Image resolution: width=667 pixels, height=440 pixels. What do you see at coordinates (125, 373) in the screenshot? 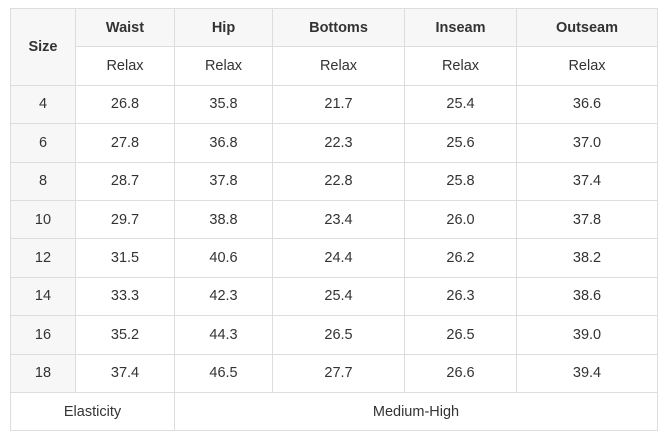
I see `waist-cell: 37.4` at bounding box center [125, 373].